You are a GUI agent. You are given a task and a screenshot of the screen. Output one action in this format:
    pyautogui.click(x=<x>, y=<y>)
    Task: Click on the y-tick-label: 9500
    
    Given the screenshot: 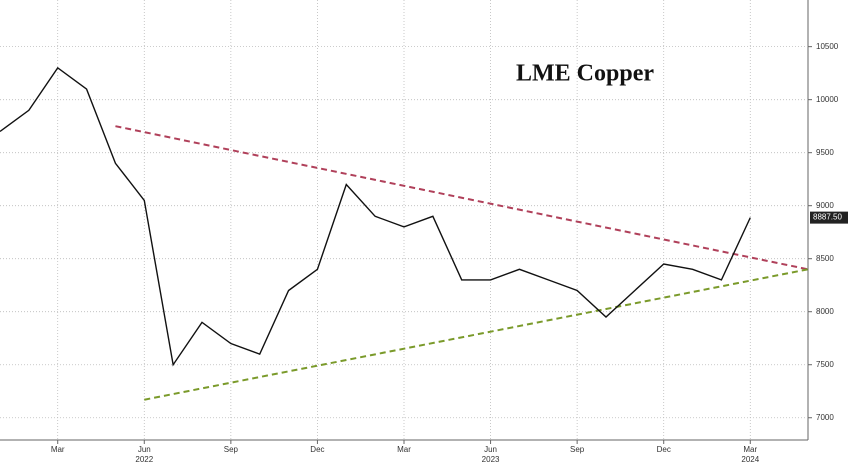 What is the action you would take?
    pyautogui.click(x=825, y=152)
    